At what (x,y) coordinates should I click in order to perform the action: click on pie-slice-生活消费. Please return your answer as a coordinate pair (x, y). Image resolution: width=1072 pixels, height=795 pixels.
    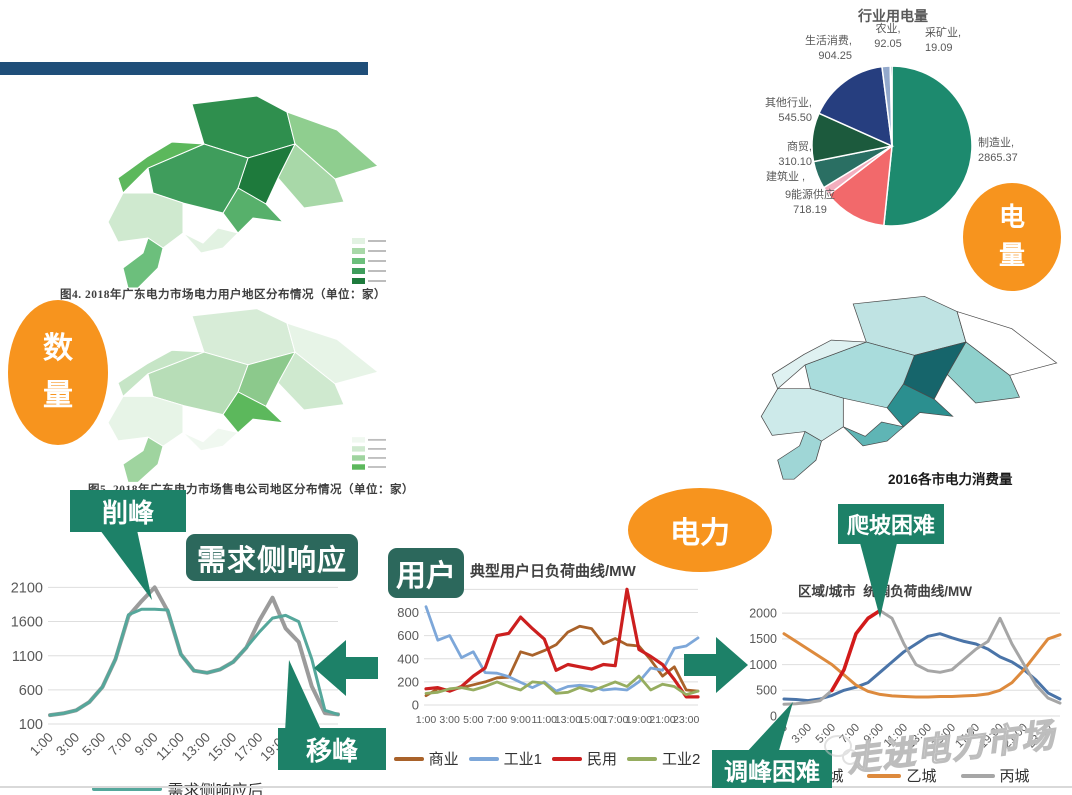
    Looking at the image, I should click on (855, 106).